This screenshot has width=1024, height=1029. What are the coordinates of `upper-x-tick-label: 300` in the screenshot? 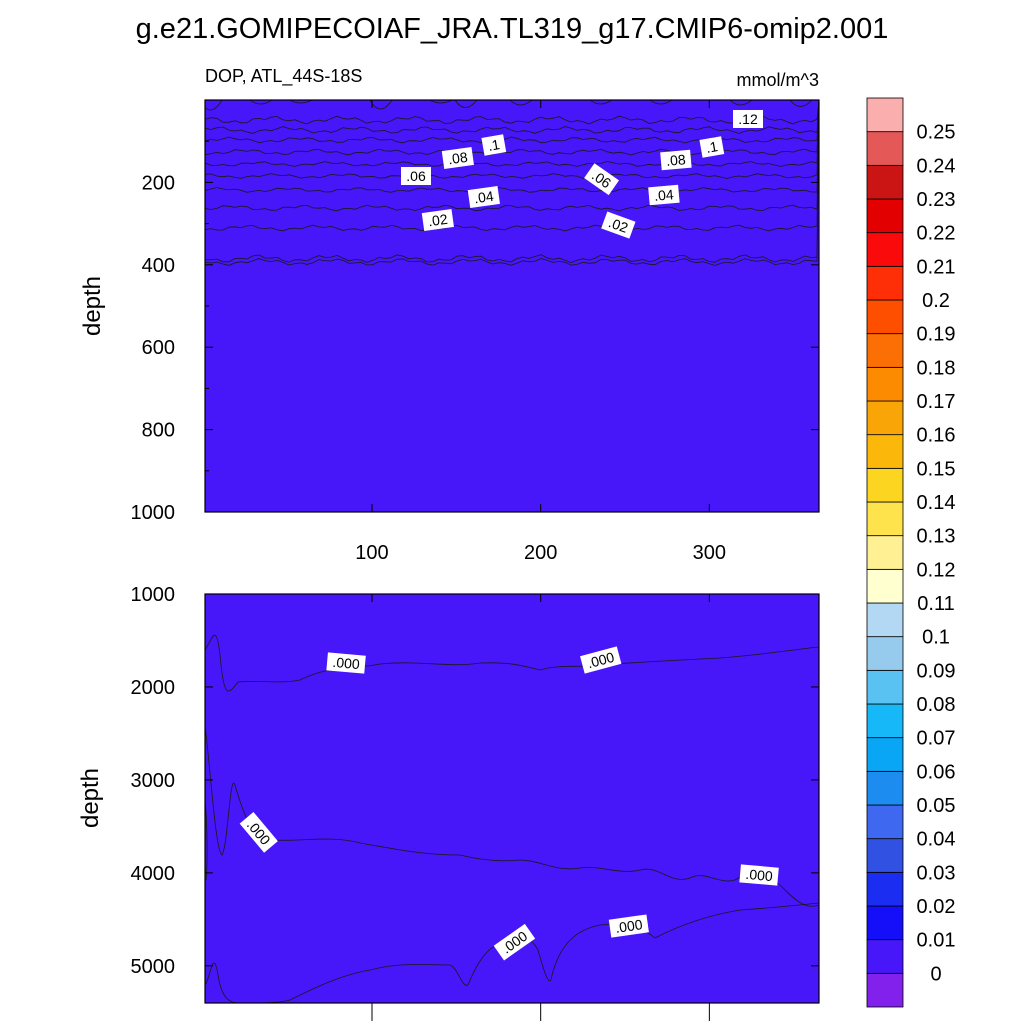 It's located at (709, 553).